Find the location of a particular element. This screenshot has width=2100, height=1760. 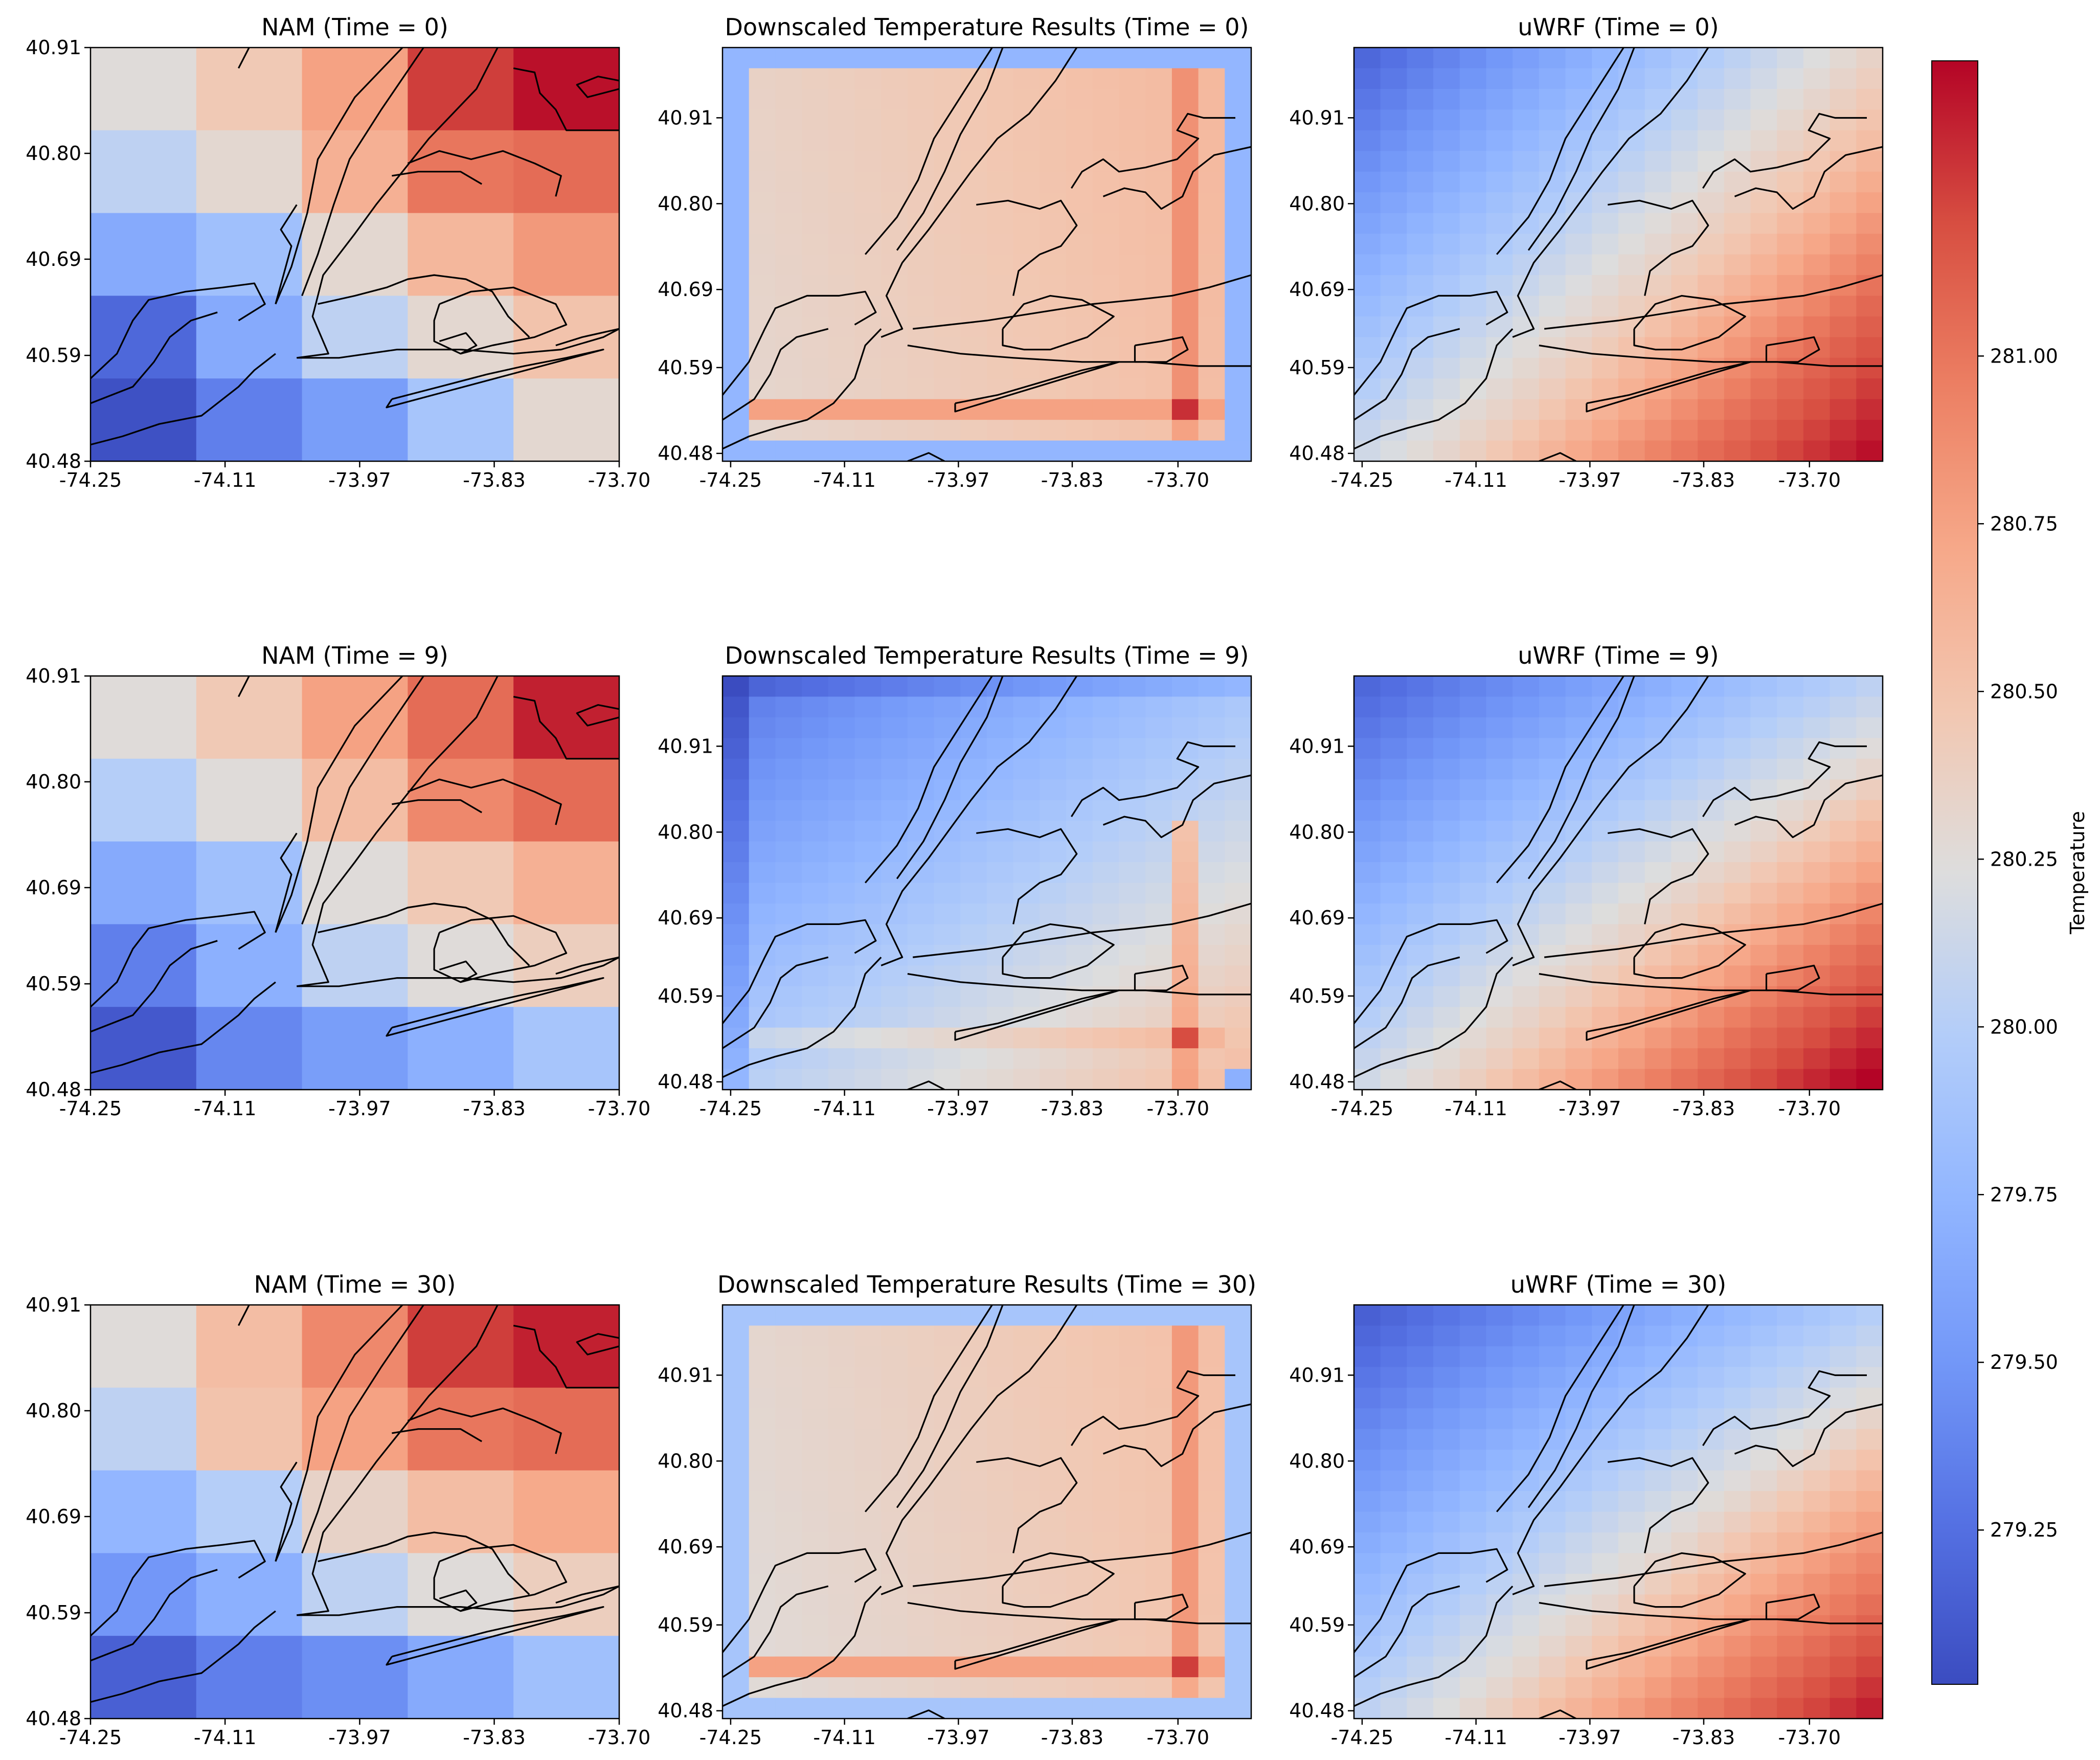

y-tick-label: 40.69 is located at coordinates (54, 259).